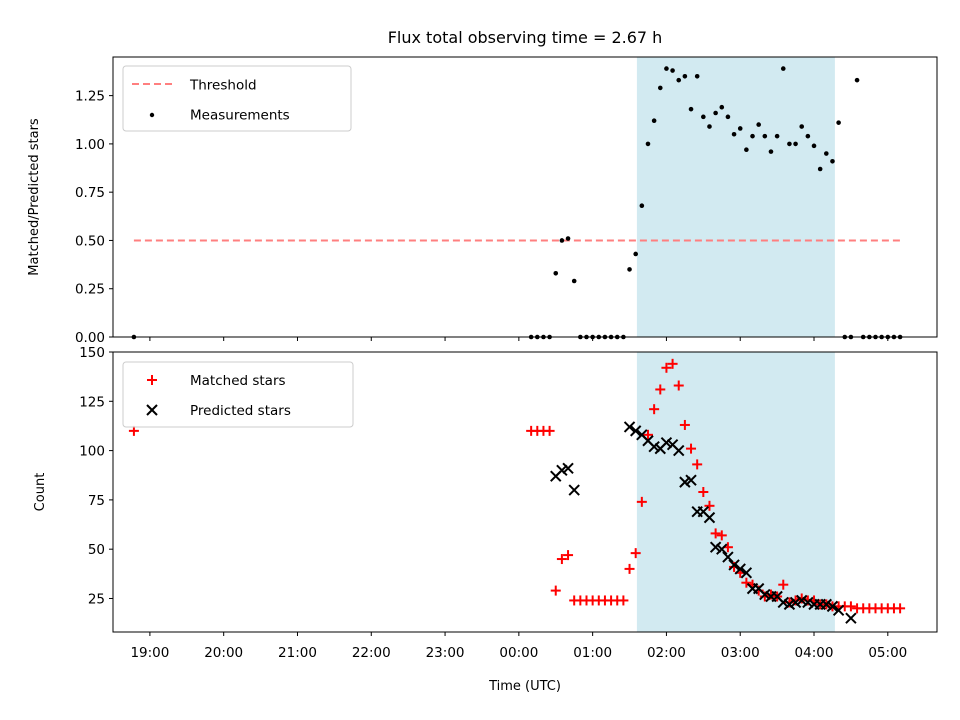 Image resolution: width=960 pixels, height=720 pixels. What do you see at coordinates (240, 411) in the screenshot?
I see `legend-predicted-label: Predicted stars` at bounding box center [240, 411].